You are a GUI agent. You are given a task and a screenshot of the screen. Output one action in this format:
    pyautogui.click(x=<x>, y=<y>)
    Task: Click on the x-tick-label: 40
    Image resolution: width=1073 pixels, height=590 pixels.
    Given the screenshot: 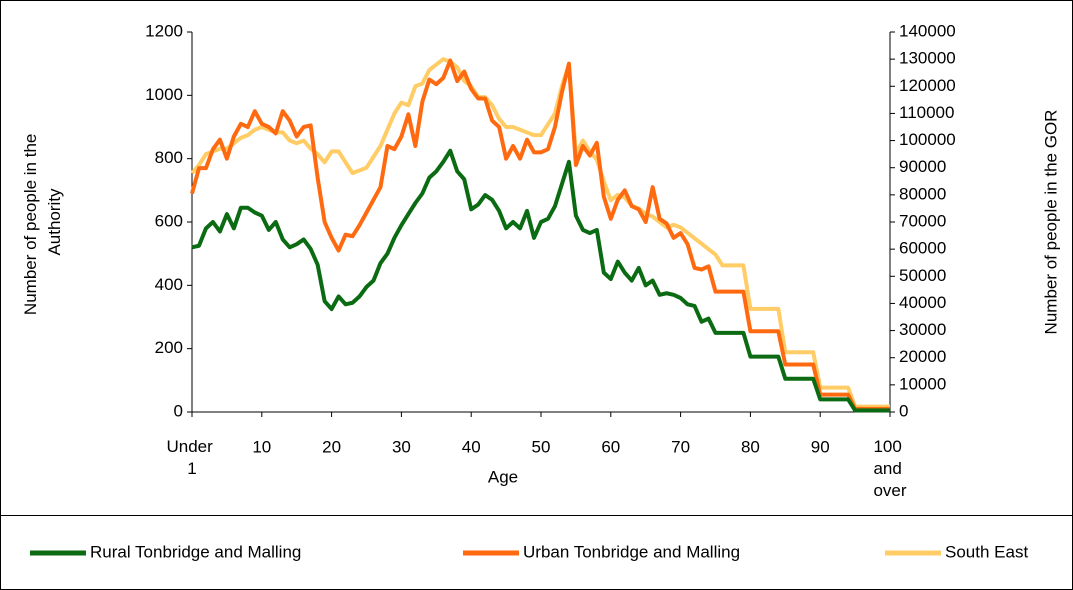 What is the action you would take?
    pyautogui.click(x=471, y=446)
    